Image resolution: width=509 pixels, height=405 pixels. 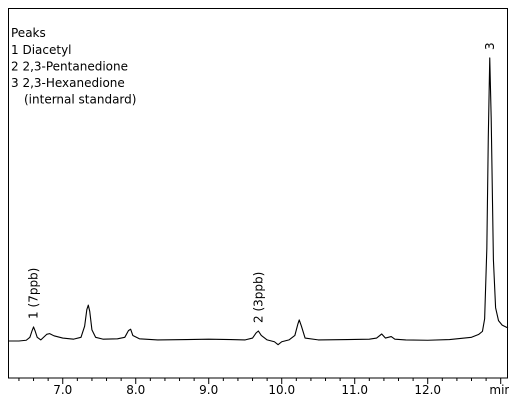 What do you see at coordinates (41, 50) in the screenshot?
I see `legend-item: 1 Diacetyl` at bounding box center [41, 50].